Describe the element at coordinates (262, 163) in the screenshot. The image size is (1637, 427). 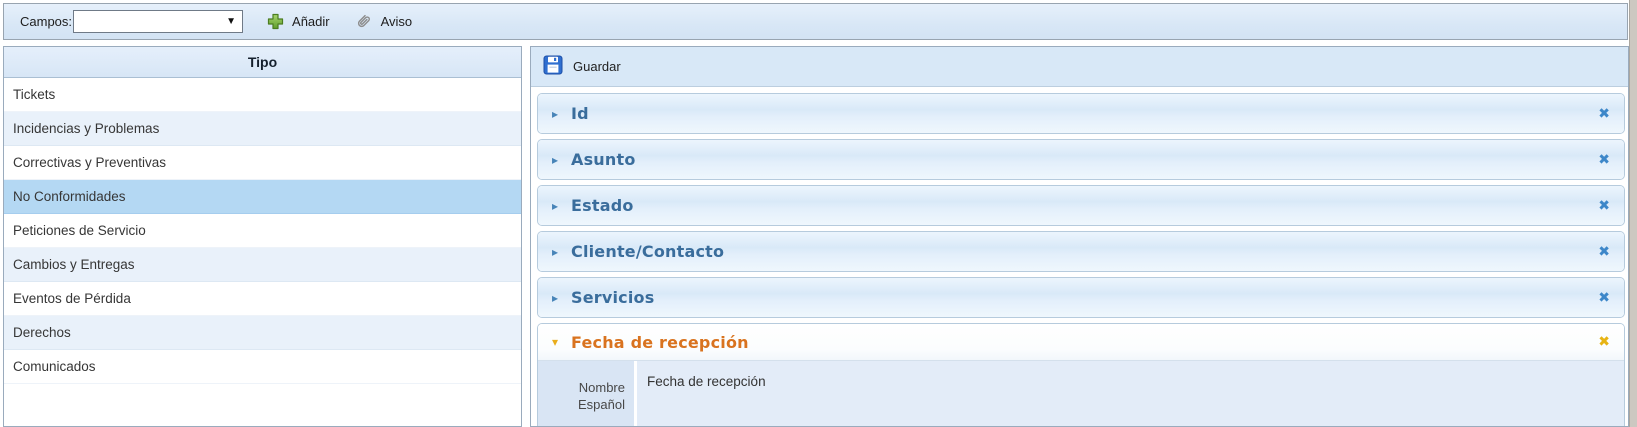
I see `tipo-row-correctivas: Correctivas y Preventivas` at that location.